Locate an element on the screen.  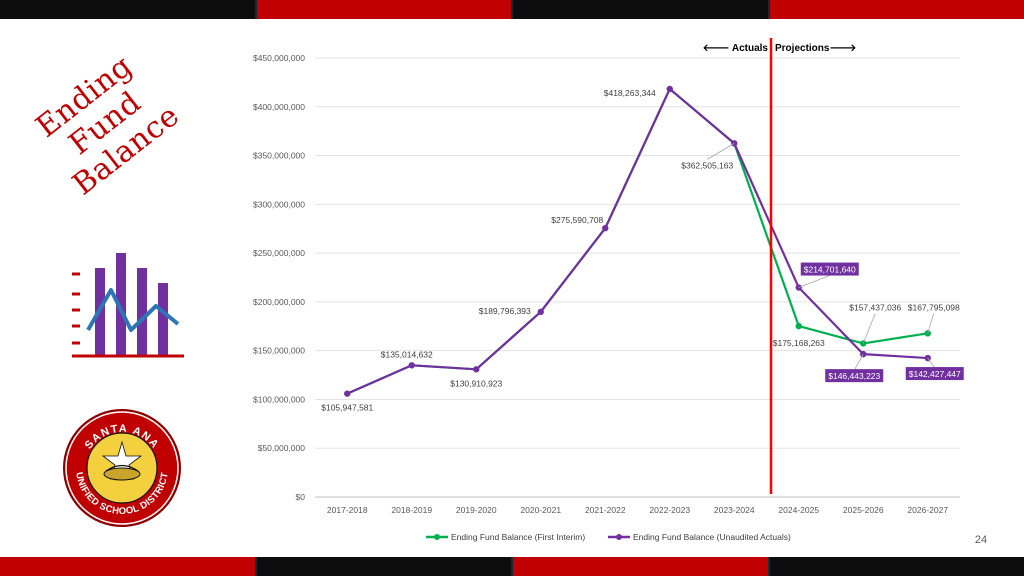
y-tick-label: $200,000,000 is located at coordinates (279, 302).